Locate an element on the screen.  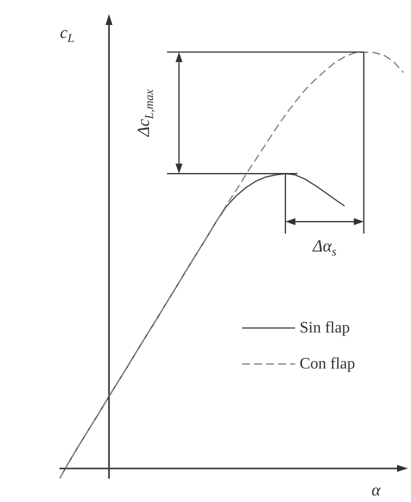
x-axis-title: α is located at coordinates (377, 490).